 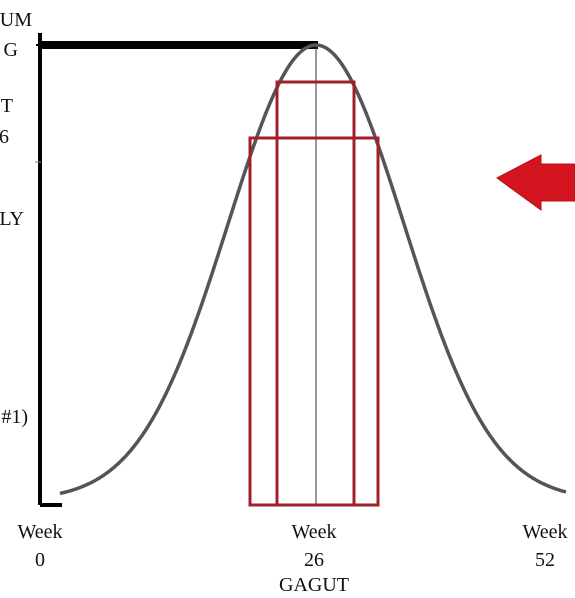 I want to click on y-label-middle: LY, so click(x=12, y=219).